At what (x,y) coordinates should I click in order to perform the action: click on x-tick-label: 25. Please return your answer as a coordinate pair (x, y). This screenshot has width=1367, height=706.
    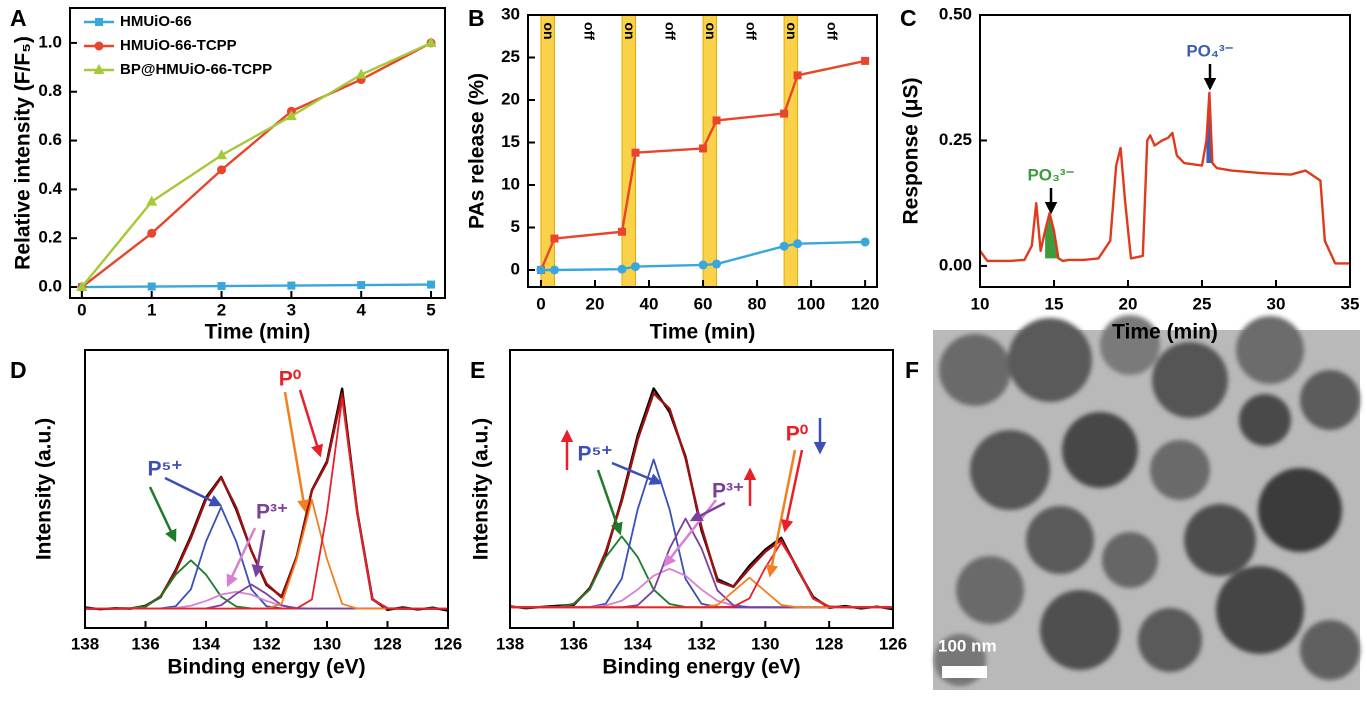
    Looking at the image, I should click on (1202, 303).